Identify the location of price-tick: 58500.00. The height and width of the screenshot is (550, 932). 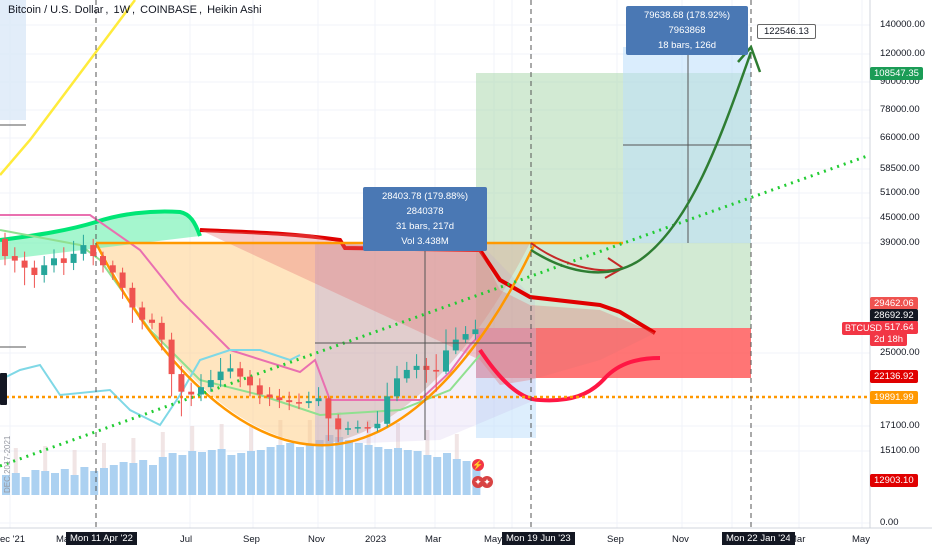
(900, 168).